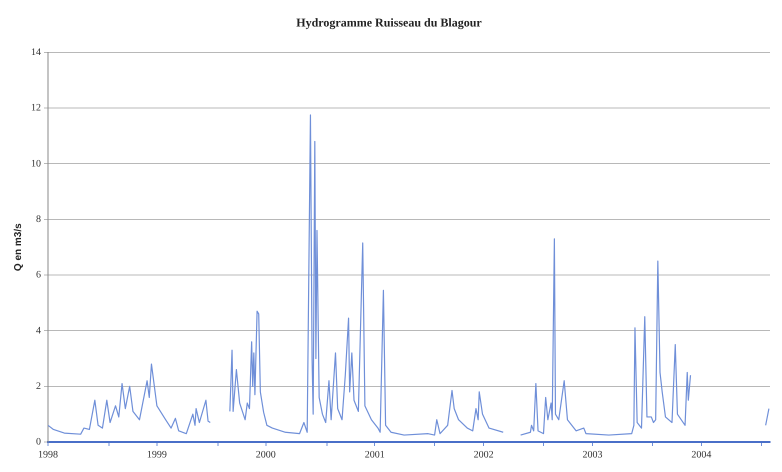 This screenshot has height=472, width=782. I want to click on x-tick-label: 2001, so click(374, 455).